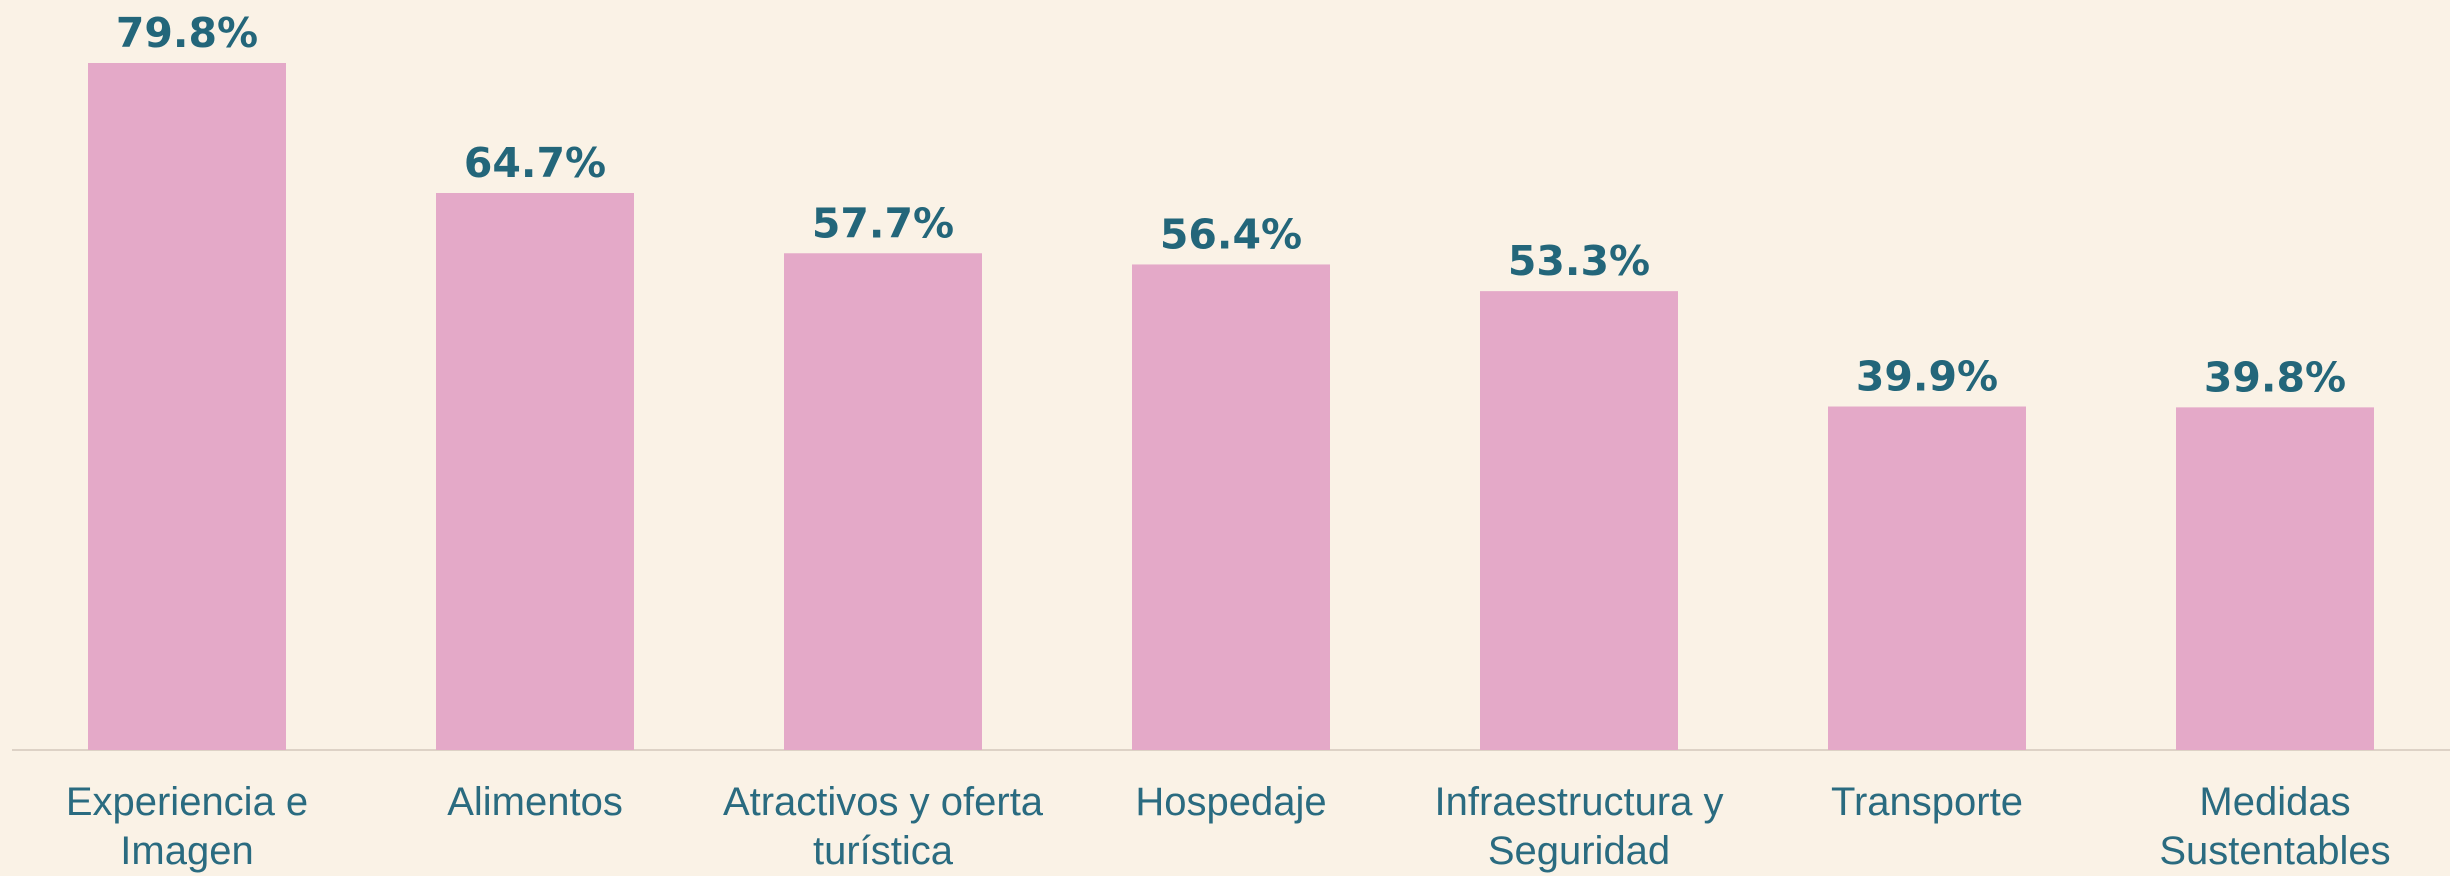 This screenshot has width=2450, height=876. What do you see at coordinates (535, 802) in the screenshot?
I see `x-tick-label: Alimentos` at bounding box center [535, 802].